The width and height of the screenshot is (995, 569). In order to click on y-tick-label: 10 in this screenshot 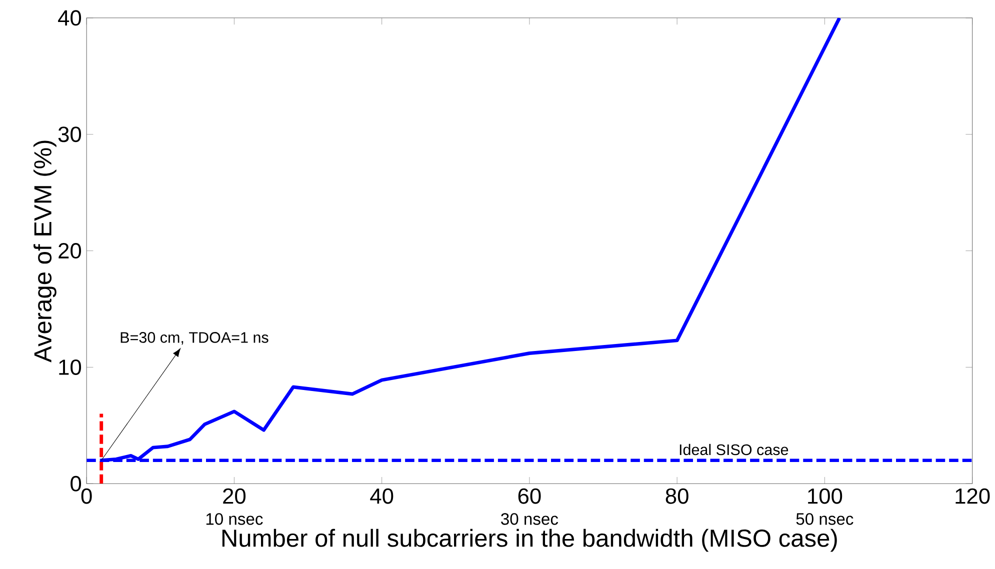, I will do `click(70, 367)`.